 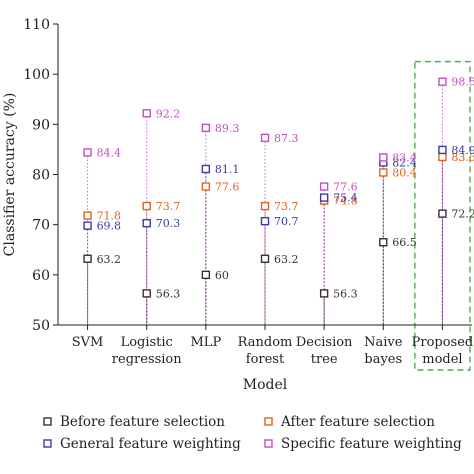 What do you see at coordinates (168, 223) in the screenshot?
I see `data-label: 70.3` at bounding box center [168, 223].